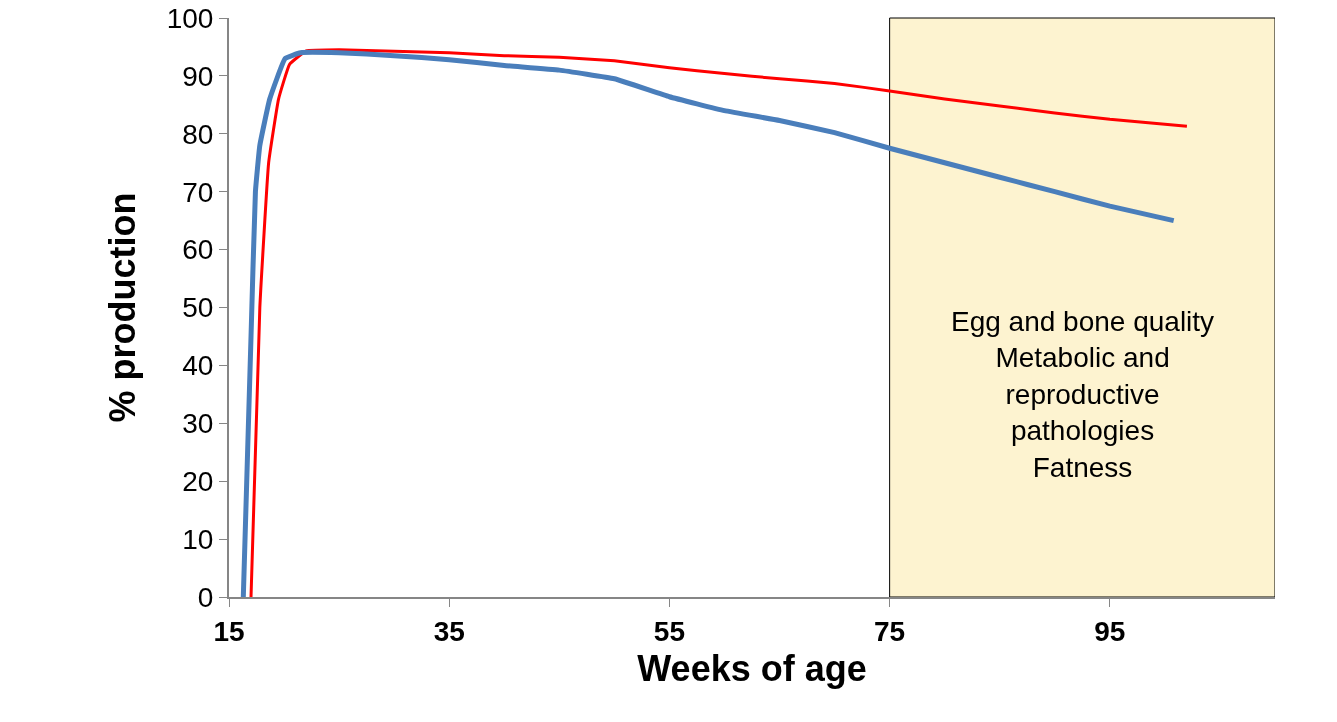 The image size is (1337, 722). Describe the element at coordinates (198, 366) in the screenshot. I see `y-tick-label: 40` at that location.